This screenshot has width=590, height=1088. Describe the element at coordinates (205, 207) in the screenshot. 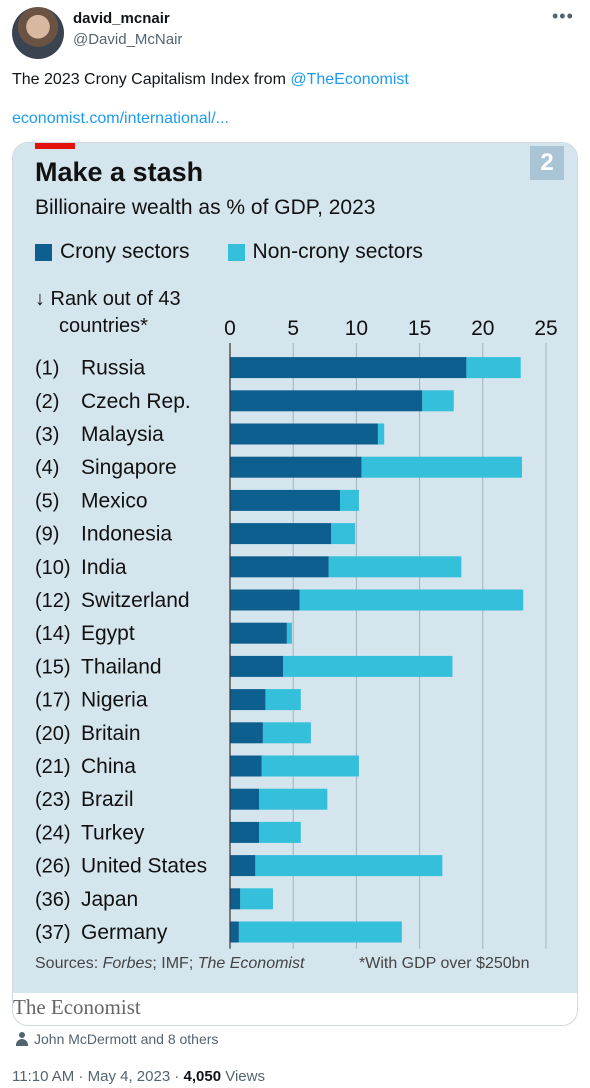

I see `chart-subtitle: Billionaire wealth as % of GDP, 2023` at that location.